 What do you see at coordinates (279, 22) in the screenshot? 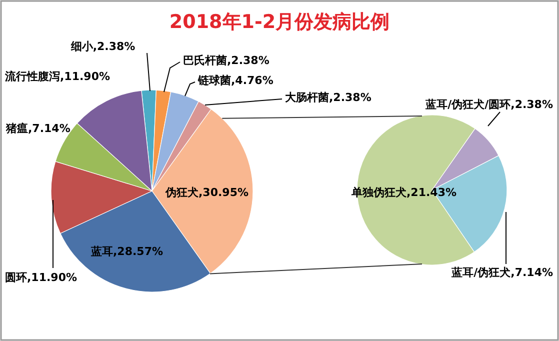
I see `chart-title: 2018年1-2月份发病比例` at bounding box center [279, 22].